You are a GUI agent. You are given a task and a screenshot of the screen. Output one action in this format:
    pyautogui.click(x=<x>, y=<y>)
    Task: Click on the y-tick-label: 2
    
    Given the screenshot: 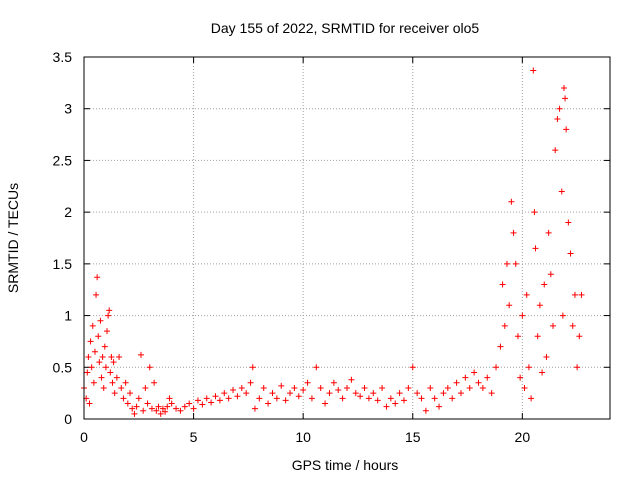 What is the action you would take?
    pyautogui.click(x=68, y=212)
    